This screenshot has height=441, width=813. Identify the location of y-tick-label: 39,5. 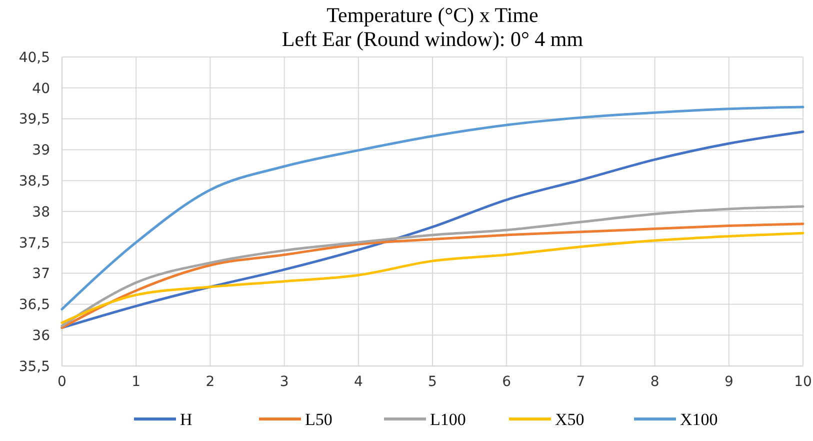
(34, 120).